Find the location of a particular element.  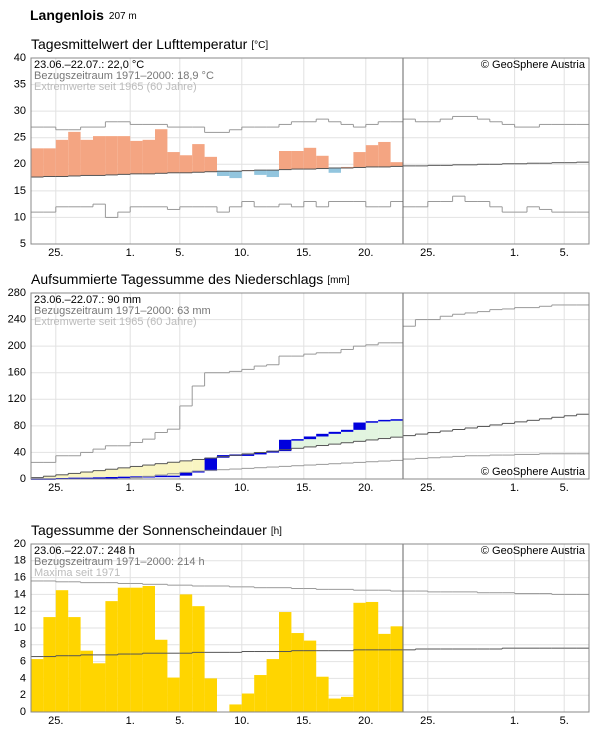

annotation: 23.06.–22.07.: 22,0 °C is located at coordinates (89, 65).